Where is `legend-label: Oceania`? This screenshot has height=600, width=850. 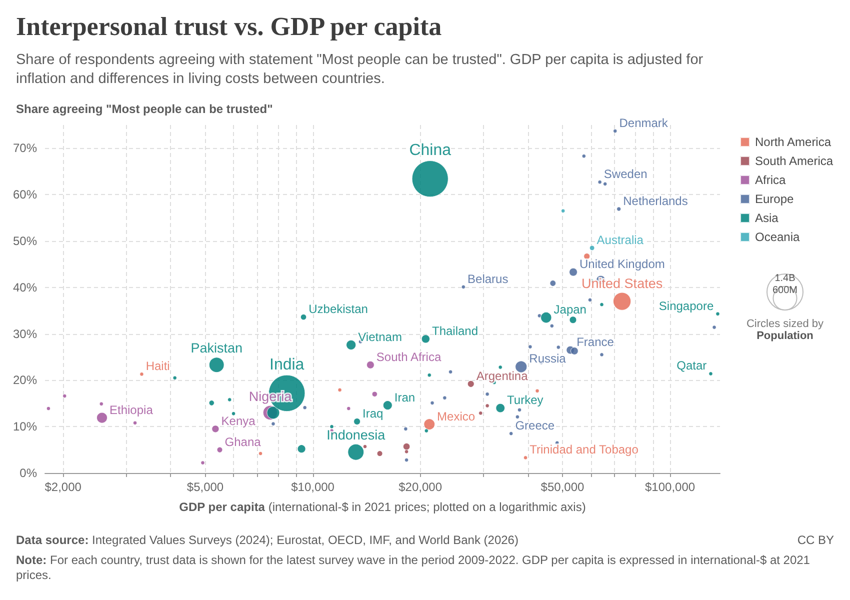
legend-label: Oceania is located at coordinates (777, 237).